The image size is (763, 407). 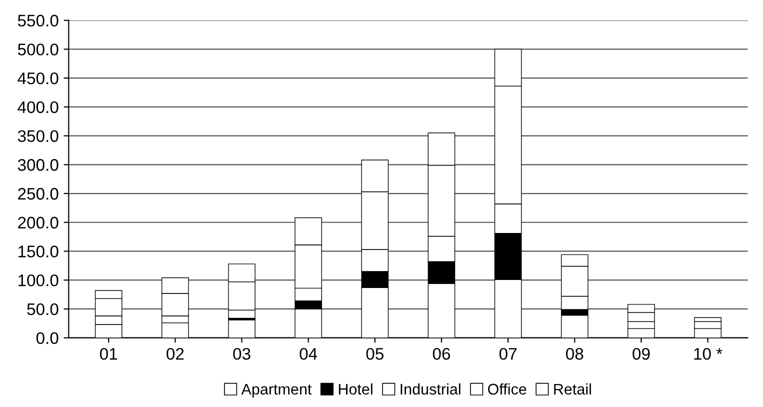 I want to click on x-tick-label: 07, so click(x=507, y=354).